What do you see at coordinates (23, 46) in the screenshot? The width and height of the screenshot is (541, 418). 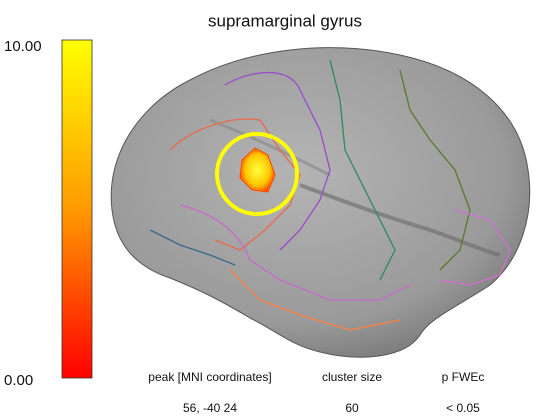 I see `colorbar-max-label: 10.00` at bounding box center [23, 46].